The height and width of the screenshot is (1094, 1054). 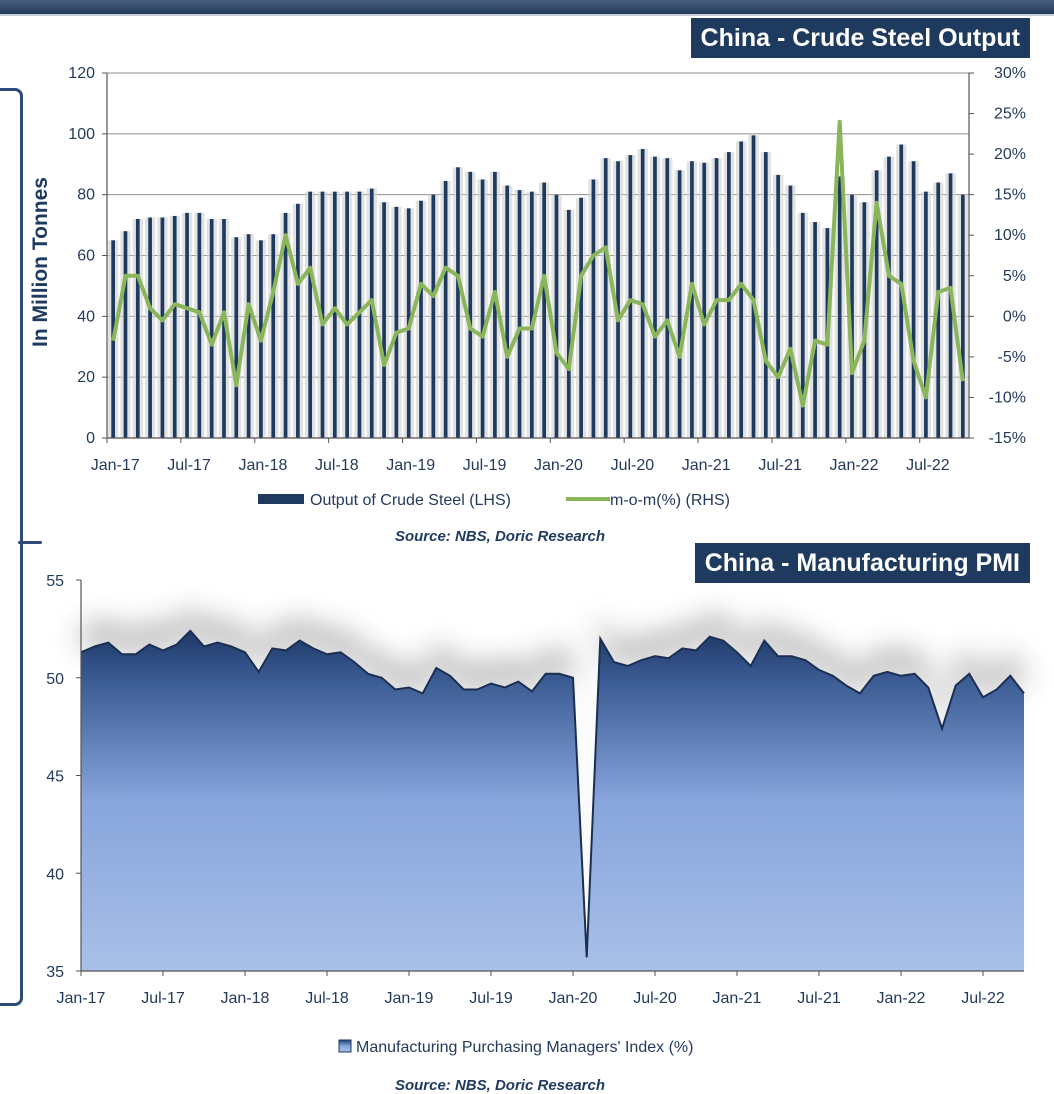 What do you see at coordinates (819, 998) in the screenshot?
I see `pmi-xtick-label: Jul-21` at bounding box center [819, 998].